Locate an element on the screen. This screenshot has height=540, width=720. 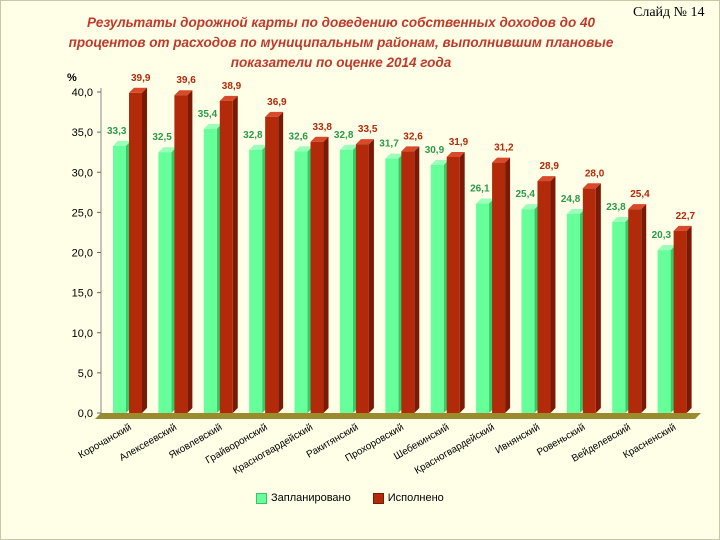
data-label: 31,9 is located at coordinates (459, 142).